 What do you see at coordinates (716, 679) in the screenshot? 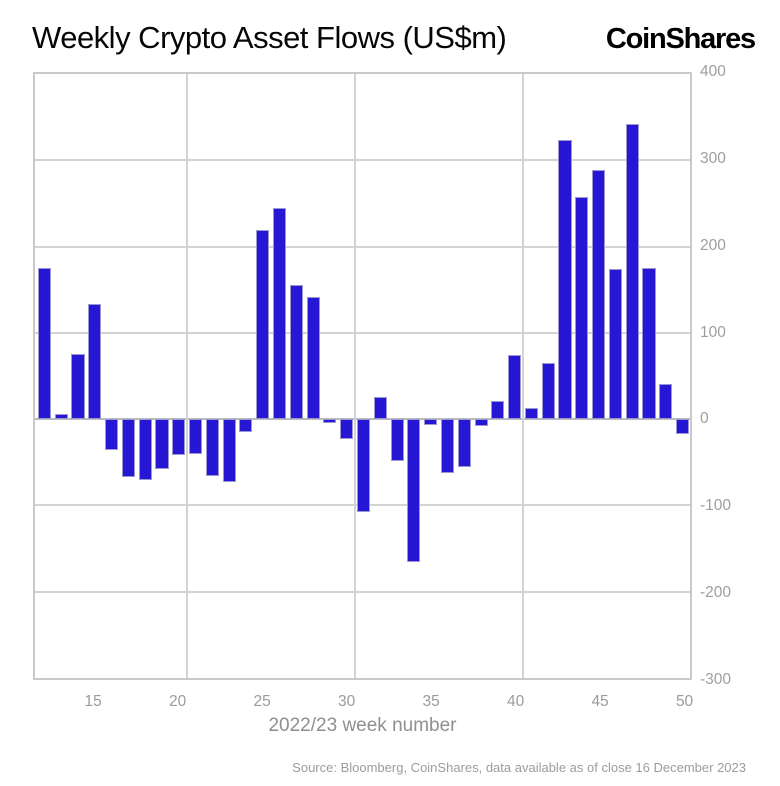
I see `y-tick--300: -300` at bounding box center [716, 679].